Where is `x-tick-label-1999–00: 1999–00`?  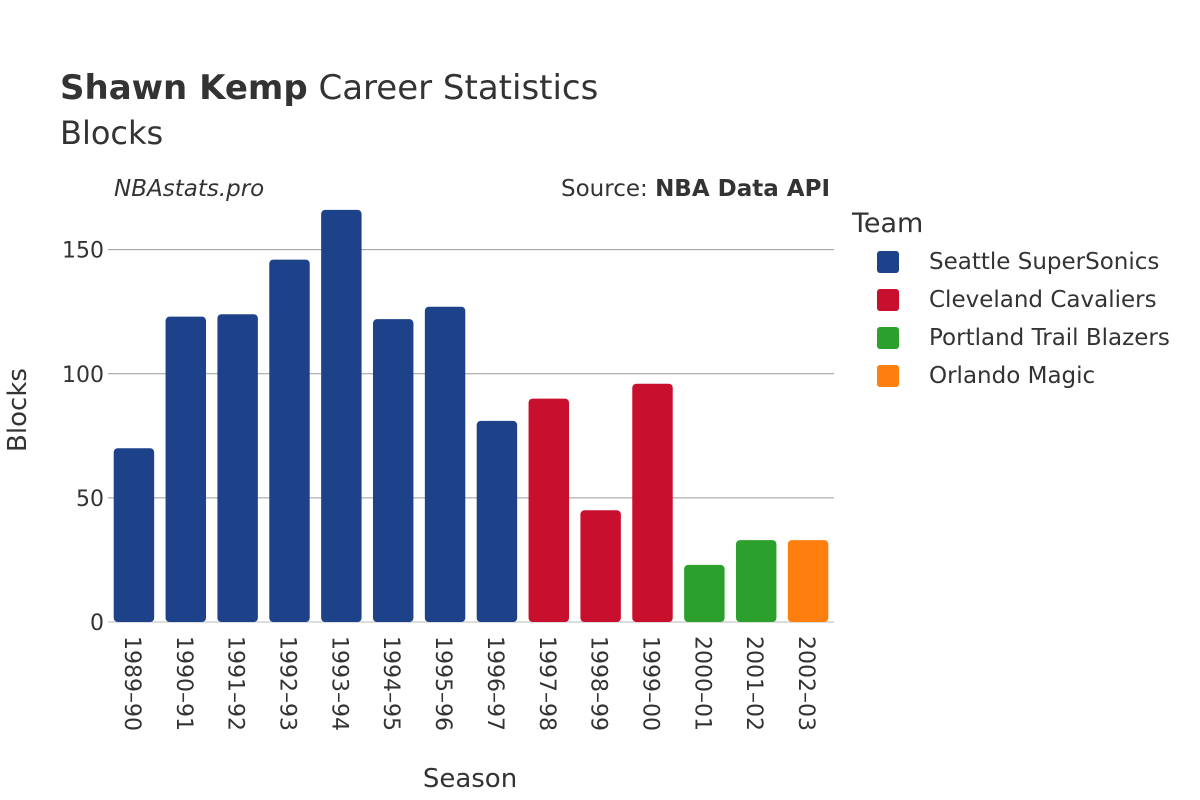 x-tick-label-1999–00: 1999–00 is located at coordinates (650, 683).